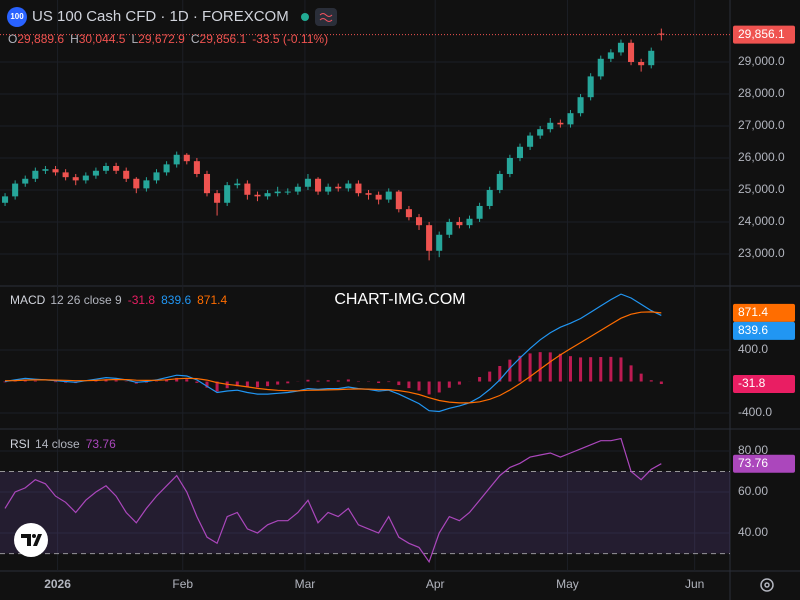 The height and width of the screenshot is (600, 800). What do you see at coordinates (74, 39) in the screenshot?
I see `ohlc-key: H` at bounding box center [74, 39].